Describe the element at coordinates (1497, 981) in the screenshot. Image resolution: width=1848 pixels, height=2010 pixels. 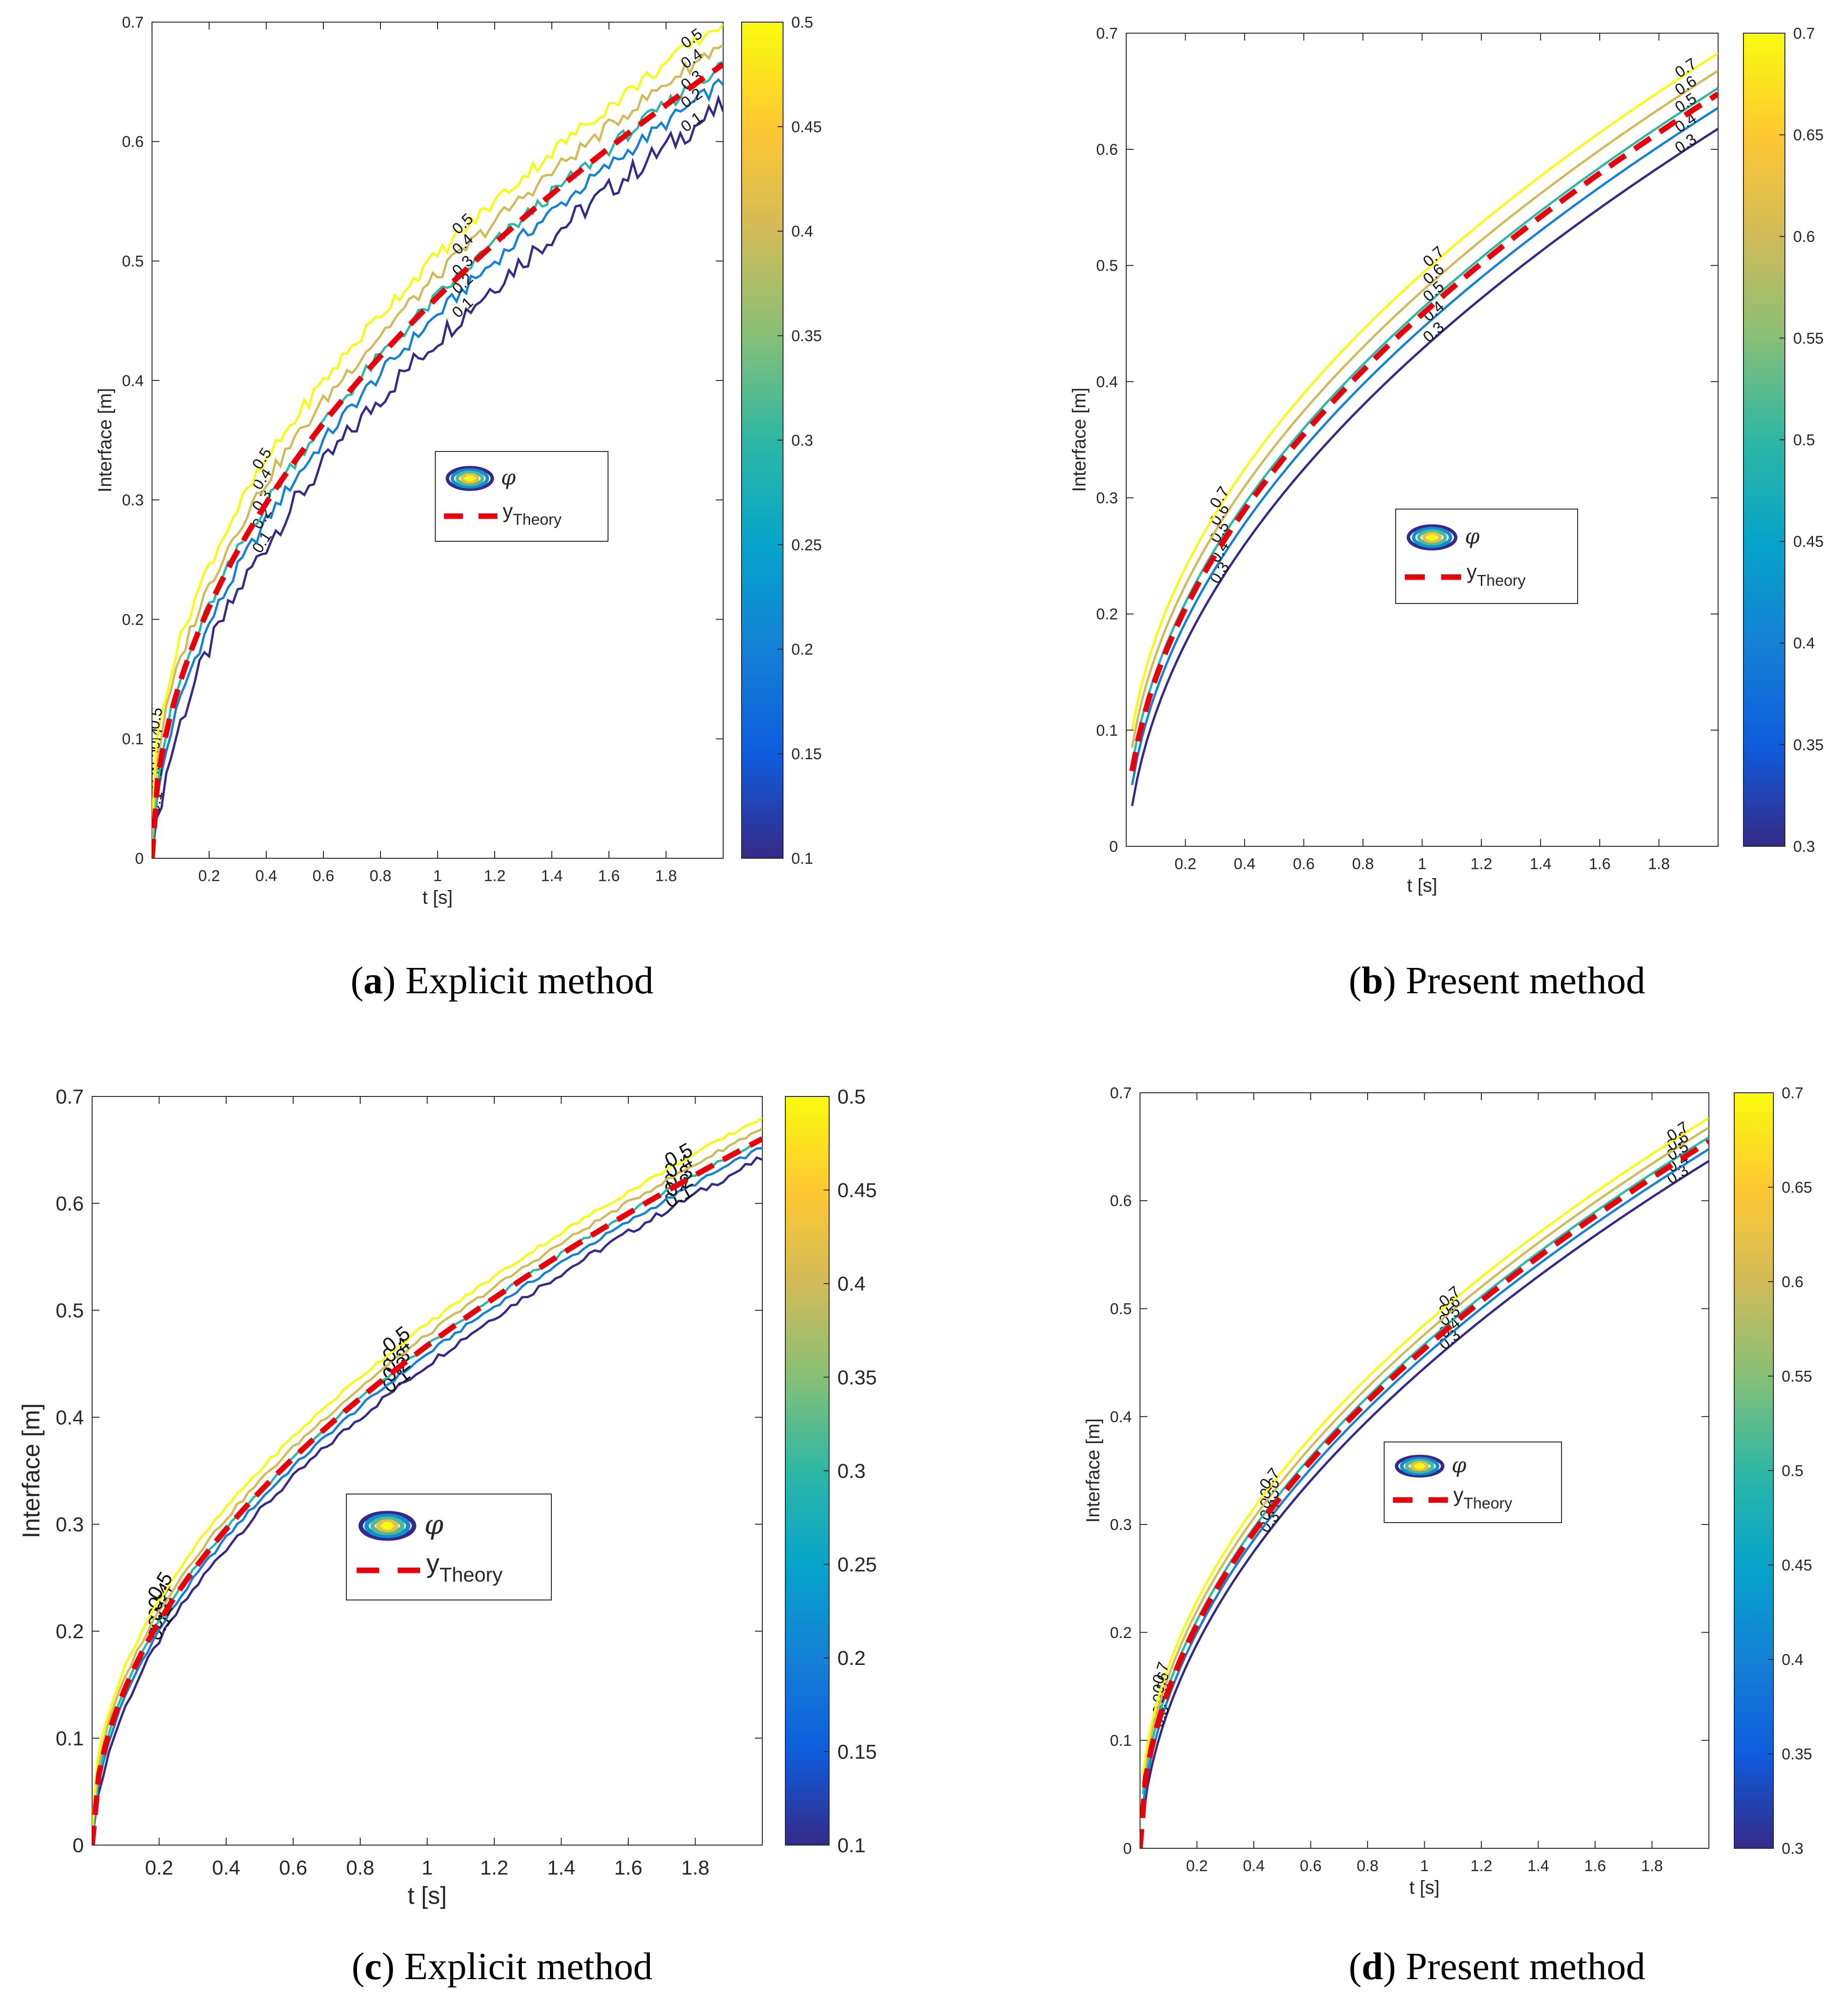
I see `caption-b: (b) Present method` at that location.